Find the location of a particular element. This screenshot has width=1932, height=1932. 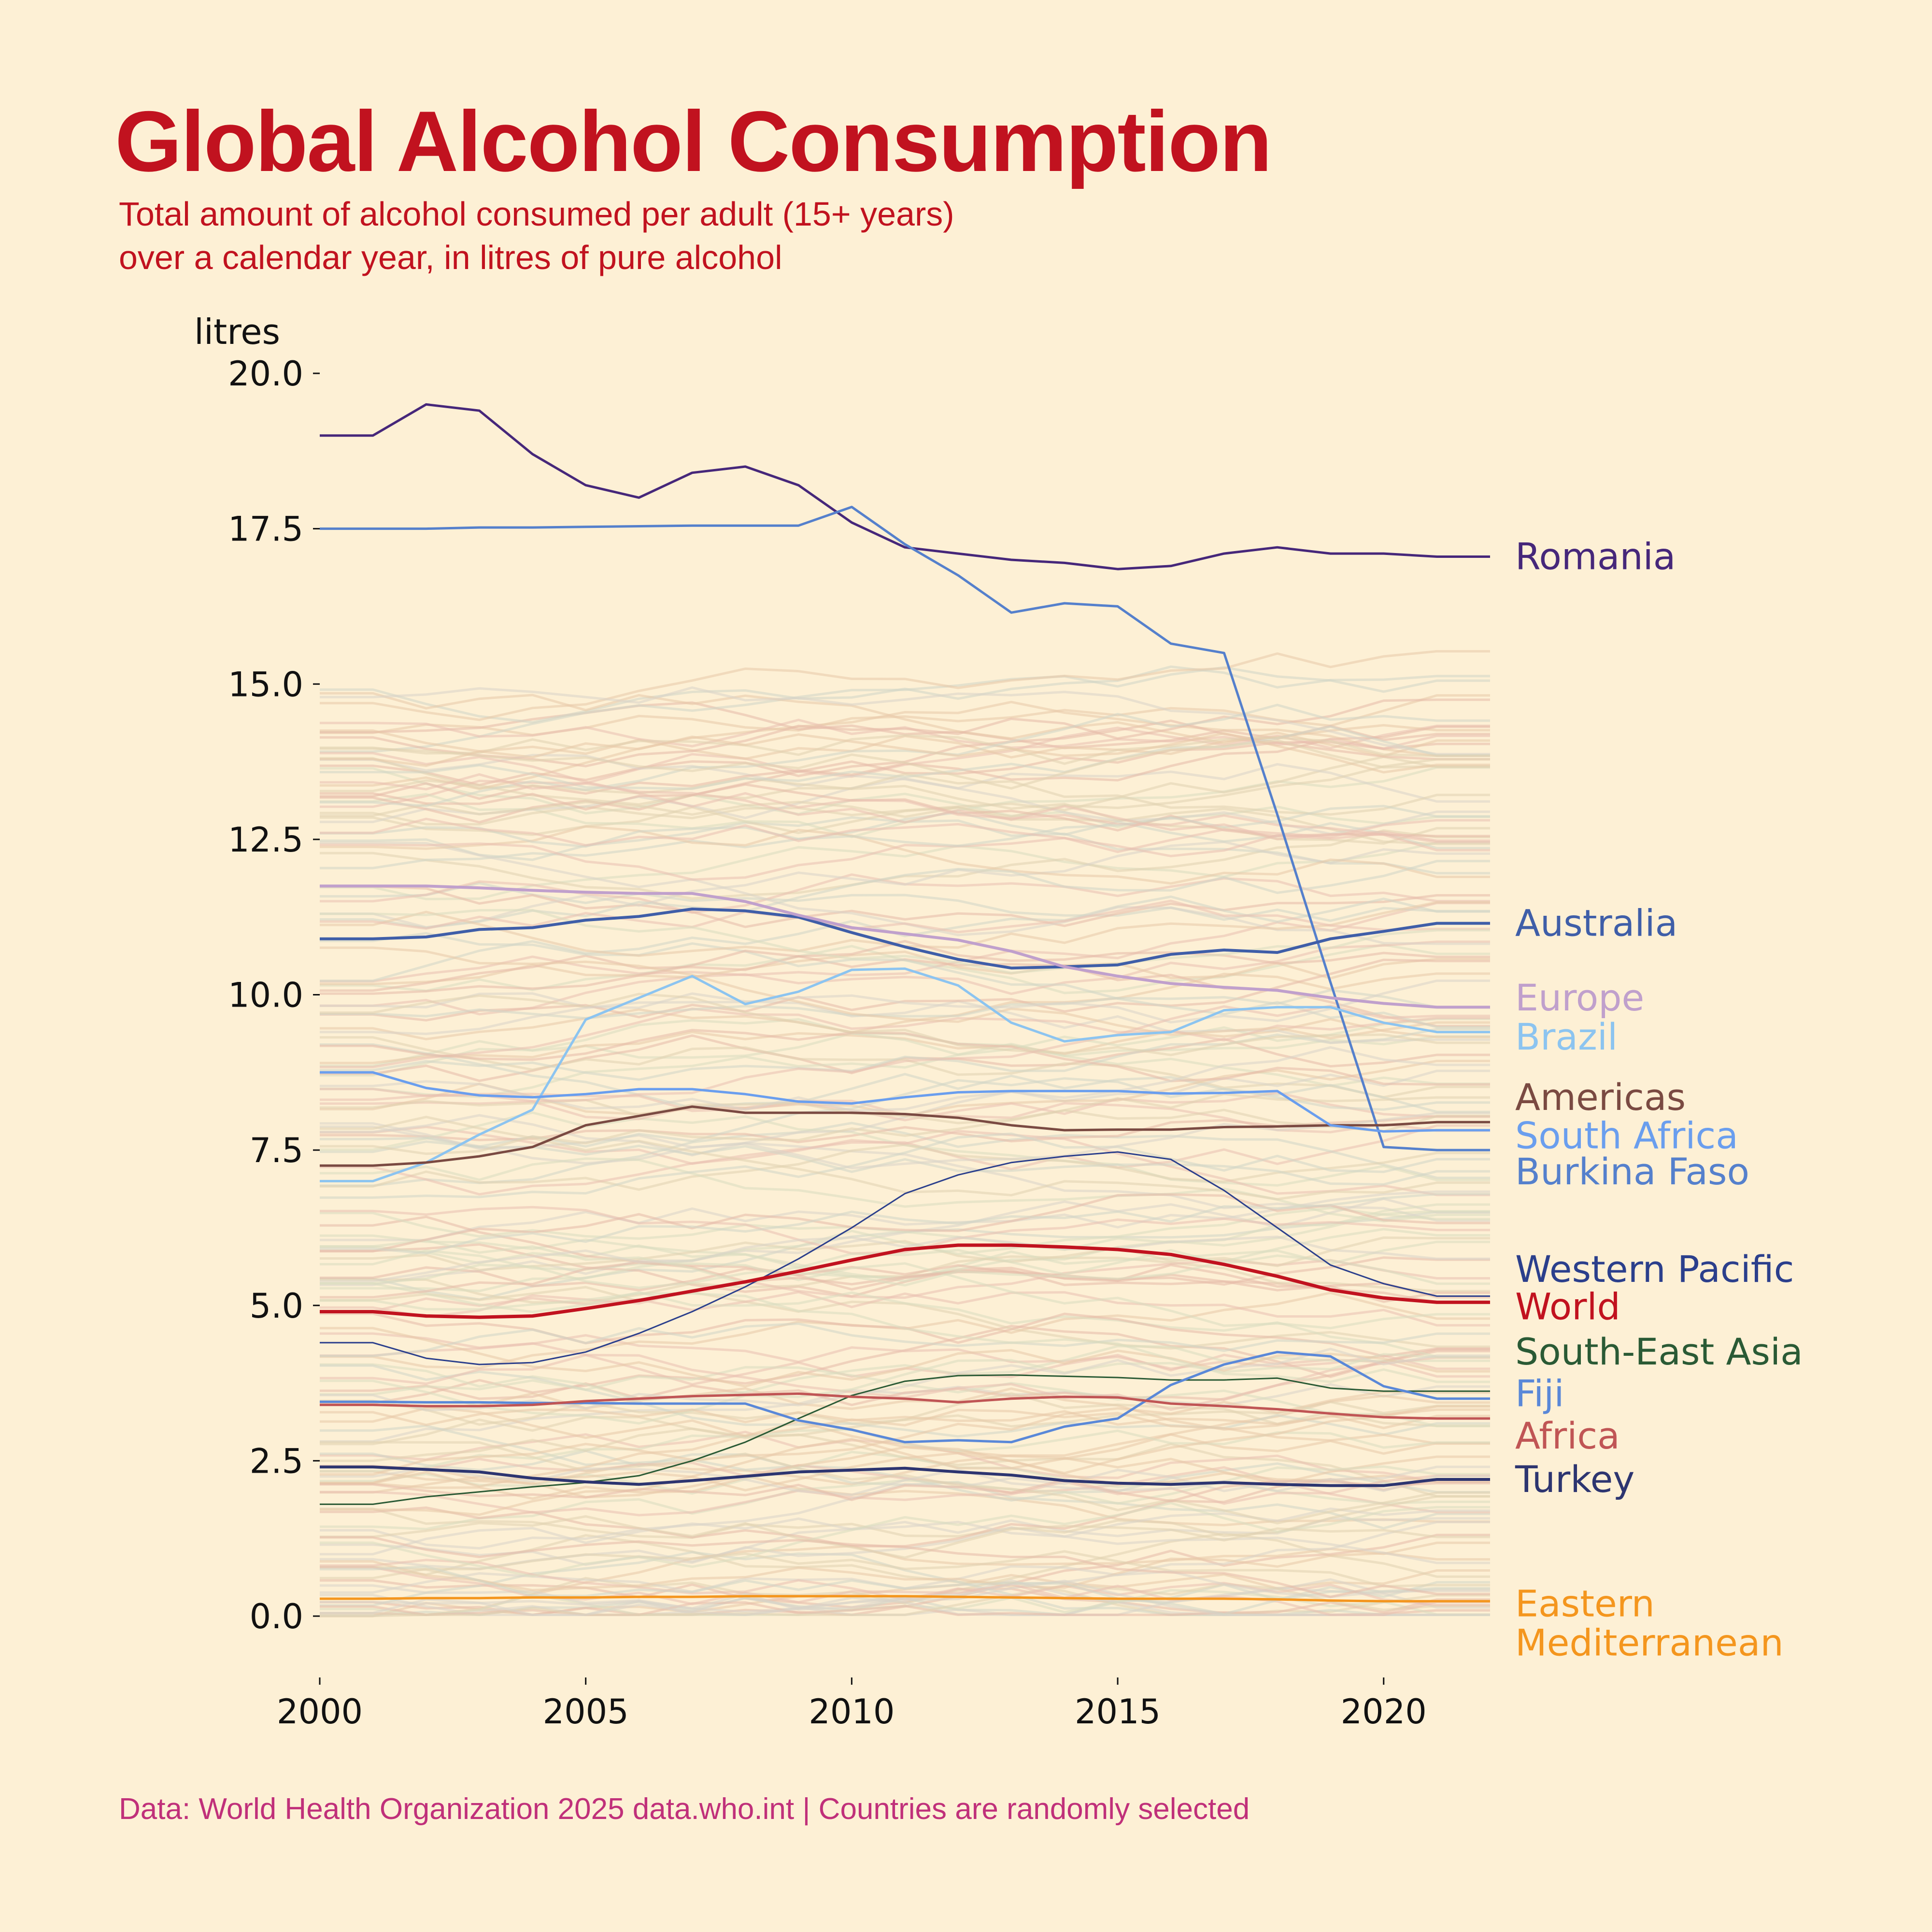

series-label-turkey: Turkey is located at coordinates (1574, 1479).